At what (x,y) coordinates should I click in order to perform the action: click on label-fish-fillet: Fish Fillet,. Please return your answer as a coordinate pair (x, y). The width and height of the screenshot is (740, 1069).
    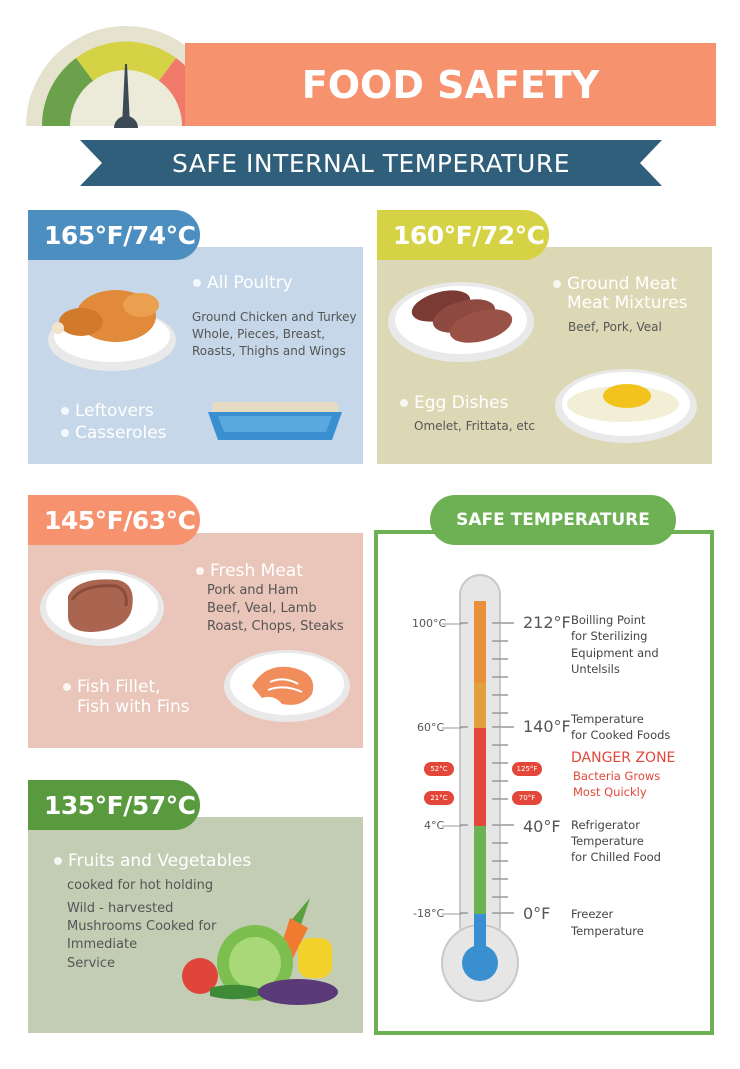
    Looking at the image, I should click on (112, 687).